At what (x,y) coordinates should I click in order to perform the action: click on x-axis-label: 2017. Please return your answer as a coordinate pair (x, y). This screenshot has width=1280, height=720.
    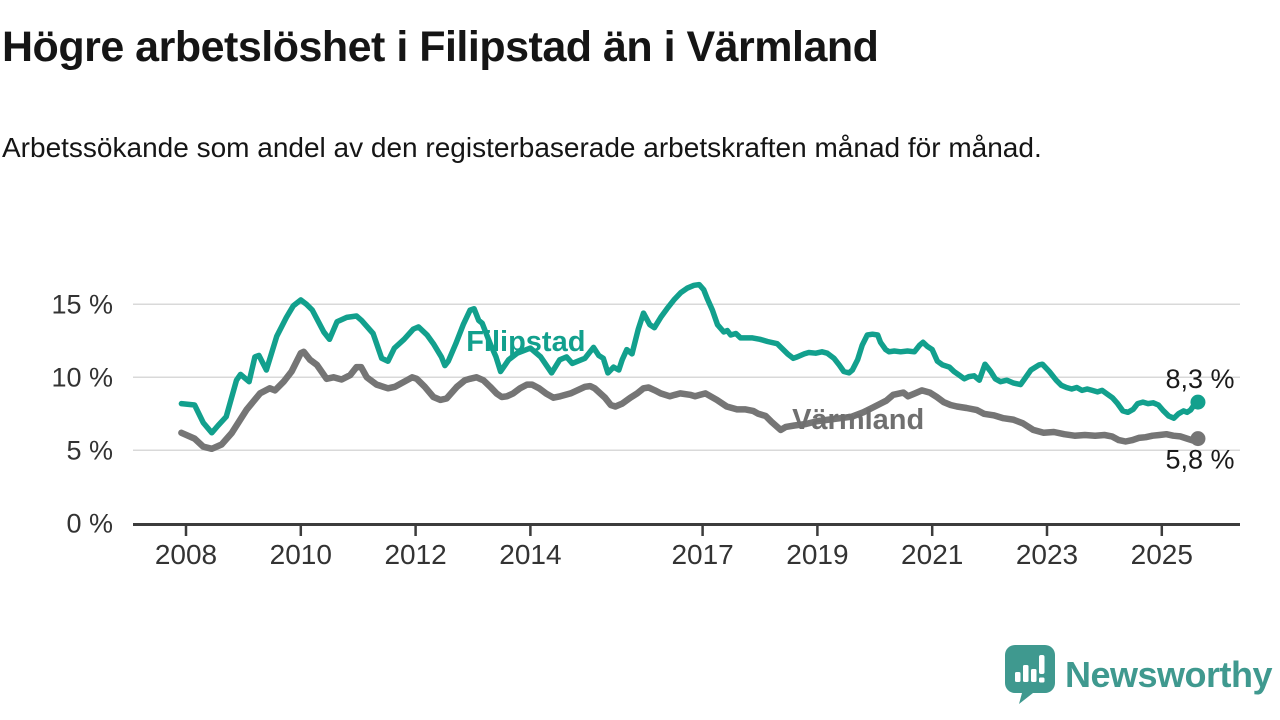
    Looking at the image, I should click on (702, 554).